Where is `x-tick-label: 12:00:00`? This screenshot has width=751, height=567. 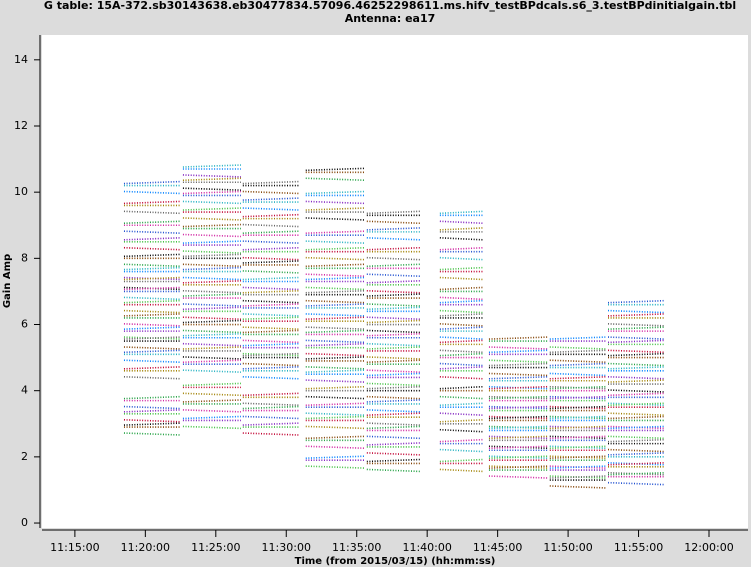
x-tick-label: 12:00:00 is located at coordinates (708, 547).